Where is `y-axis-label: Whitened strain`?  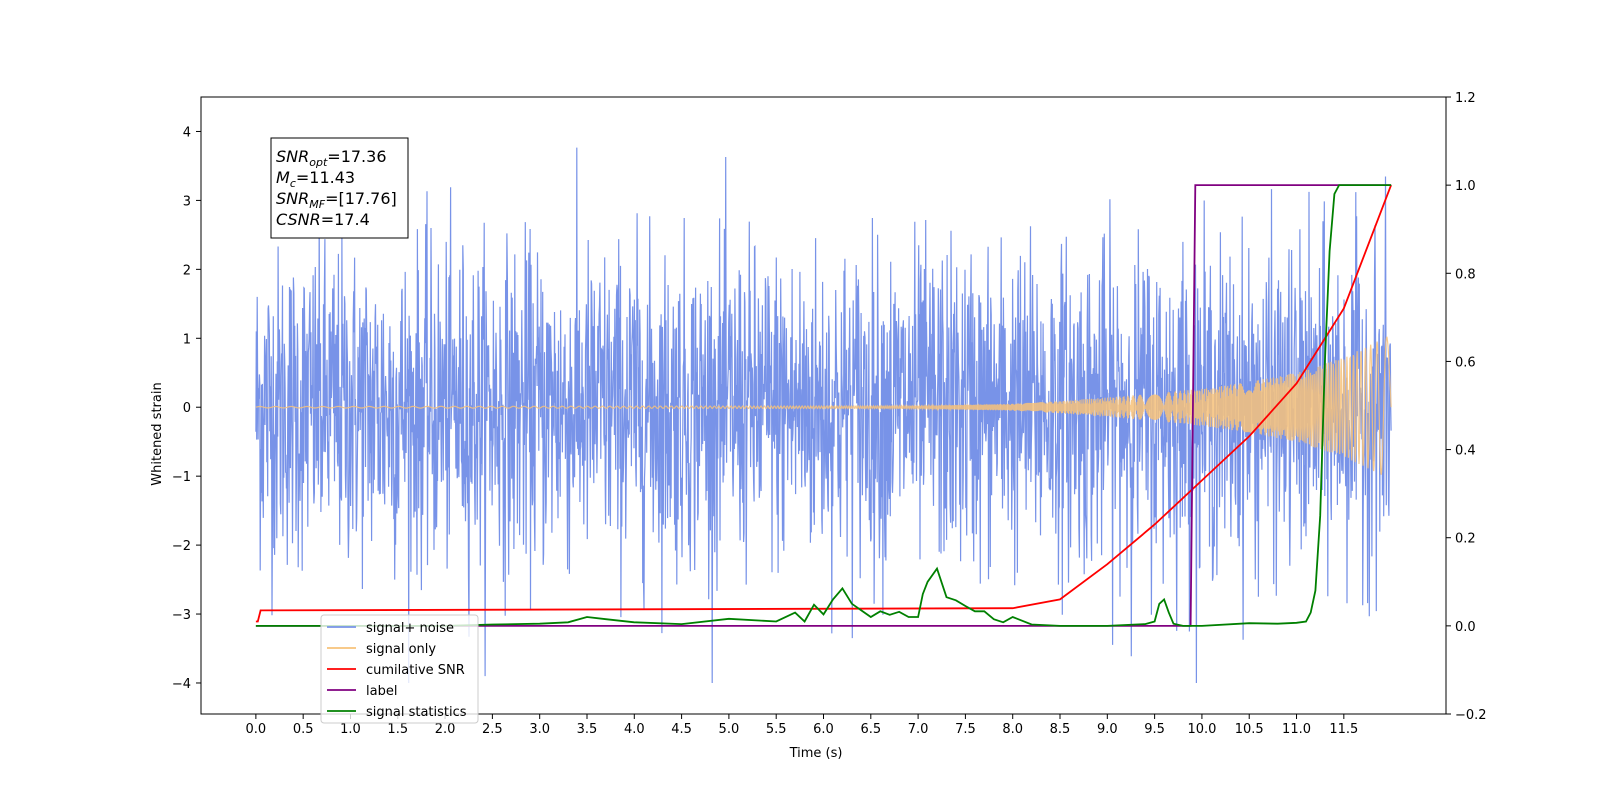
y-axis-label: Whitened strain is located at coordinates (157, 433).